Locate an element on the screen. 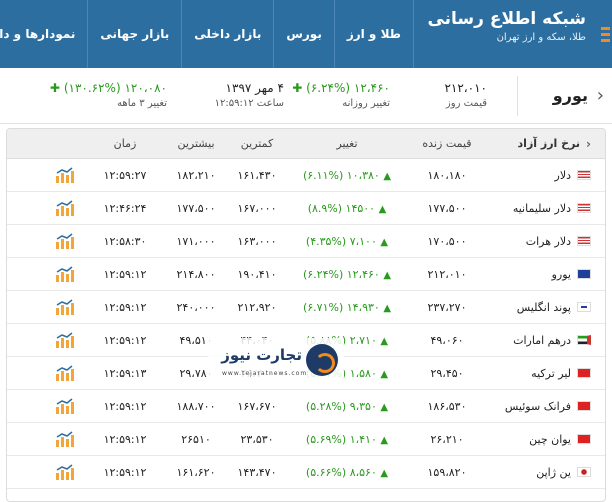  currency-name-cell: دلار is located at coordinates (546, 175).